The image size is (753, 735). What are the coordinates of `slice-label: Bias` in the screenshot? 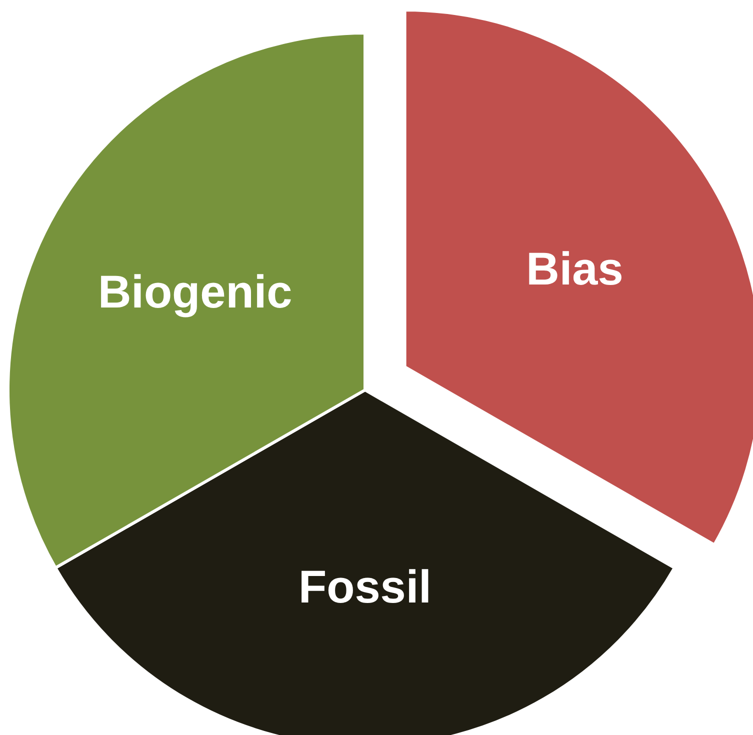 It's located at (575, 268).